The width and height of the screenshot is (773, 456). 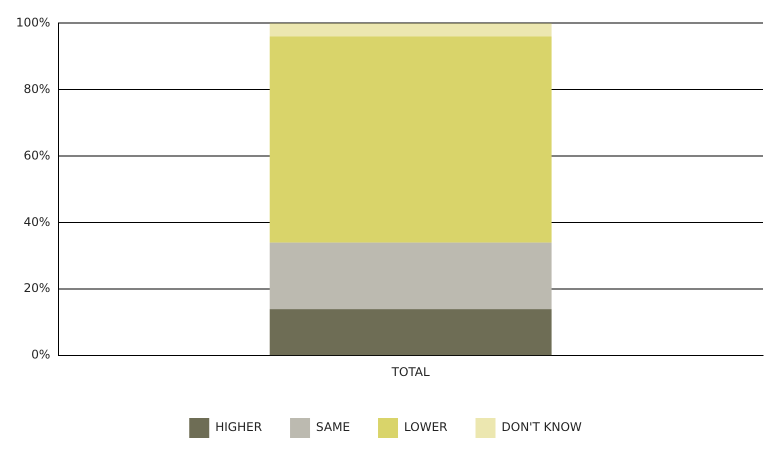 What do you see at coordinates (238, 427) in the screenshot?
I see `legend-label: HIGHER` at bounding box center [238, 427].